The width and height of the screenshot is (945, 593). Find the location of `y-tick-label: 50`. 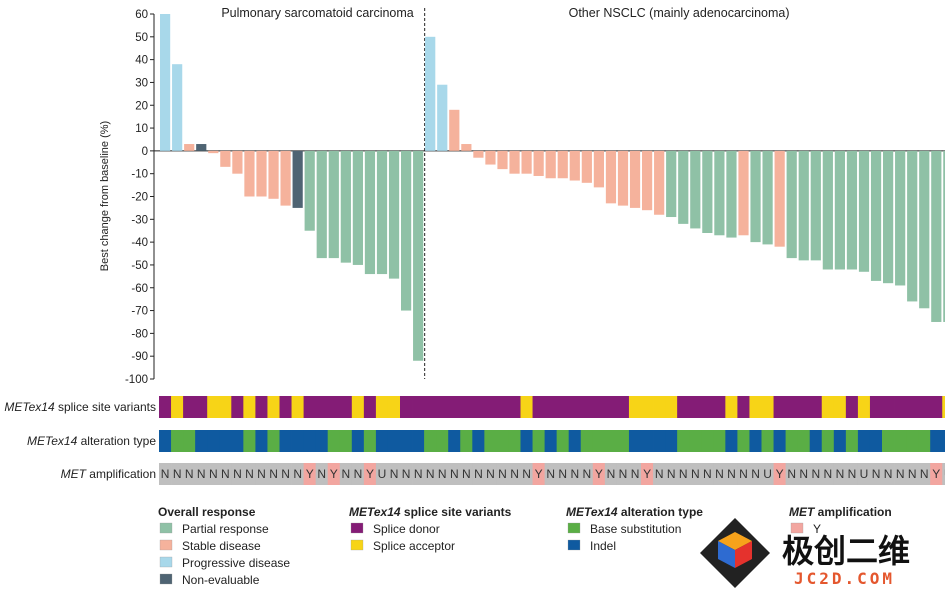

y-tick-label: 50 is located at coordinates (141, 38).